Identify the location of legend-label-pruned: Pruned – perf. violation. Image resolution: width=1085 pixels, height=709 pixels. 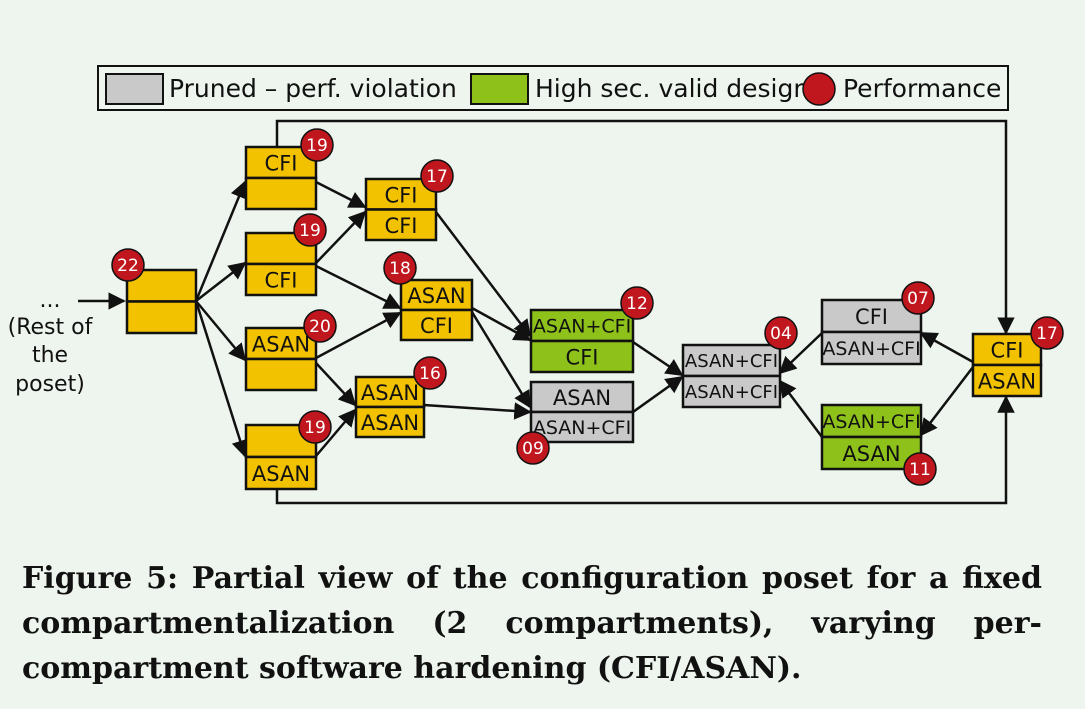
(313, 88).